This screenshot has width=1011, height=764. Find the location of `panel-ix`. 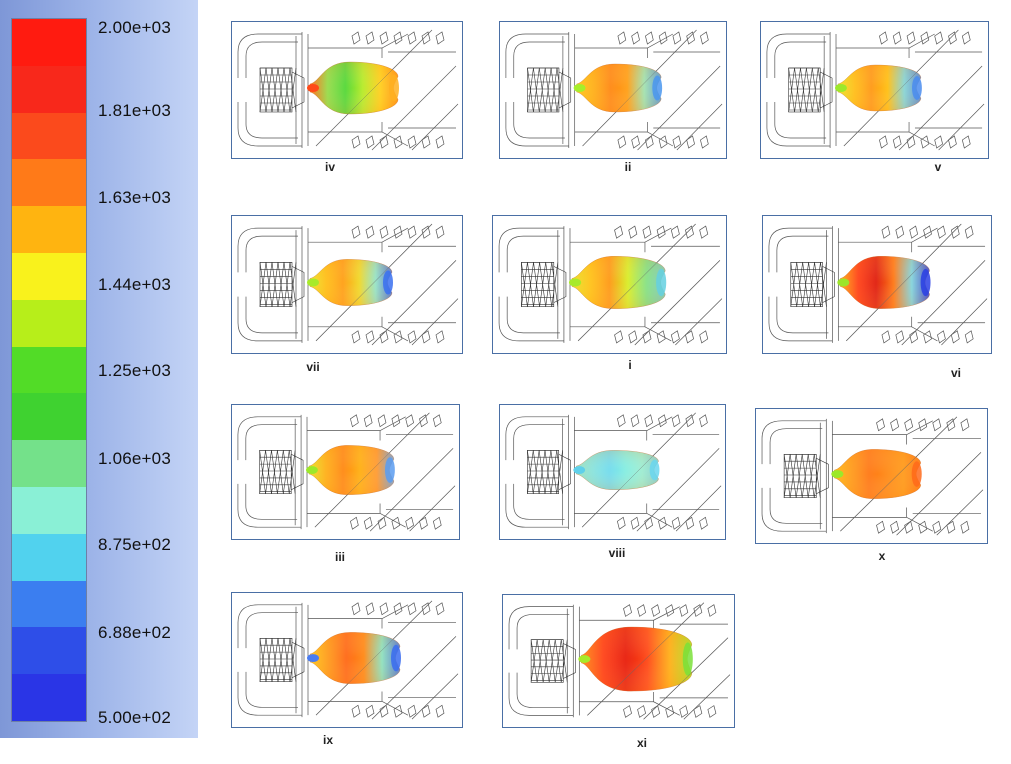

panel-ix is located at coordinates (347, 660).